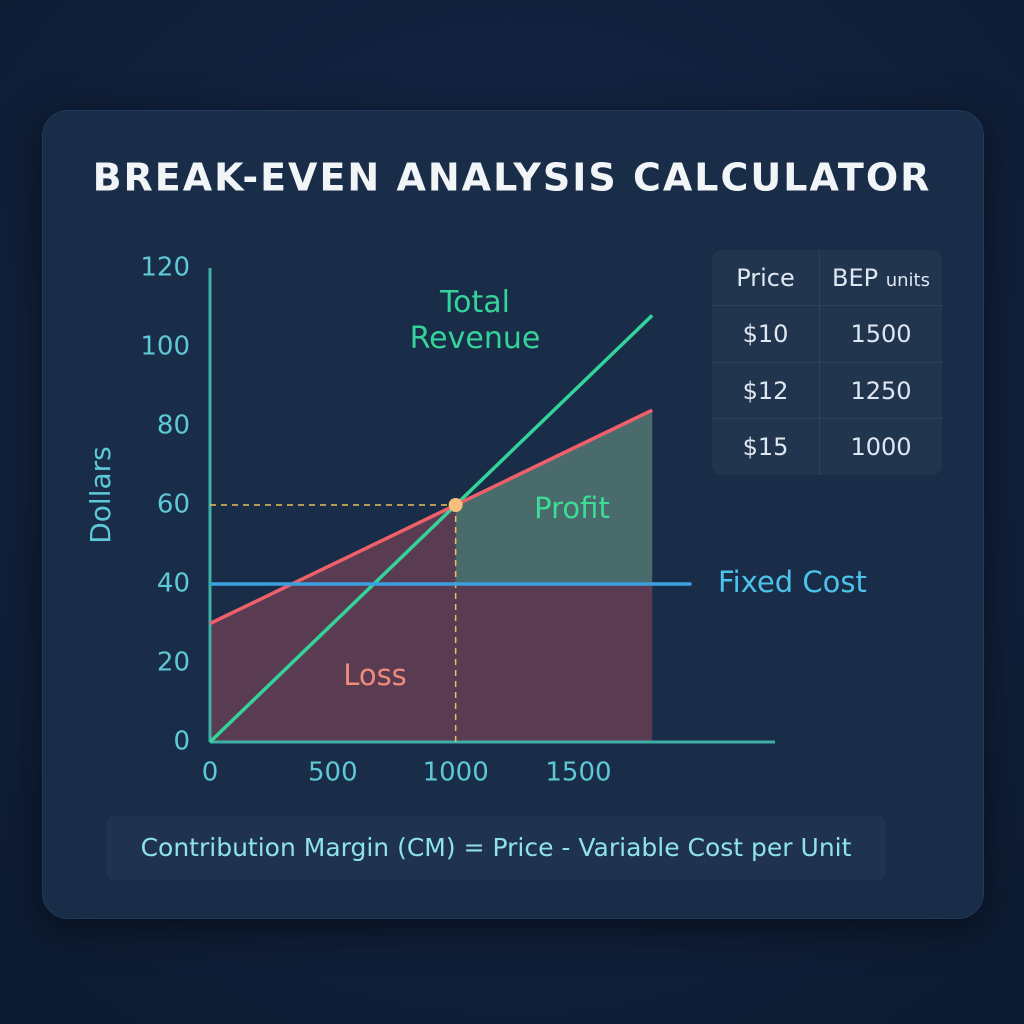 The width and height of the screenshot is (1024, 1024). I want to click on header-cell: Price, so click(766, 278).